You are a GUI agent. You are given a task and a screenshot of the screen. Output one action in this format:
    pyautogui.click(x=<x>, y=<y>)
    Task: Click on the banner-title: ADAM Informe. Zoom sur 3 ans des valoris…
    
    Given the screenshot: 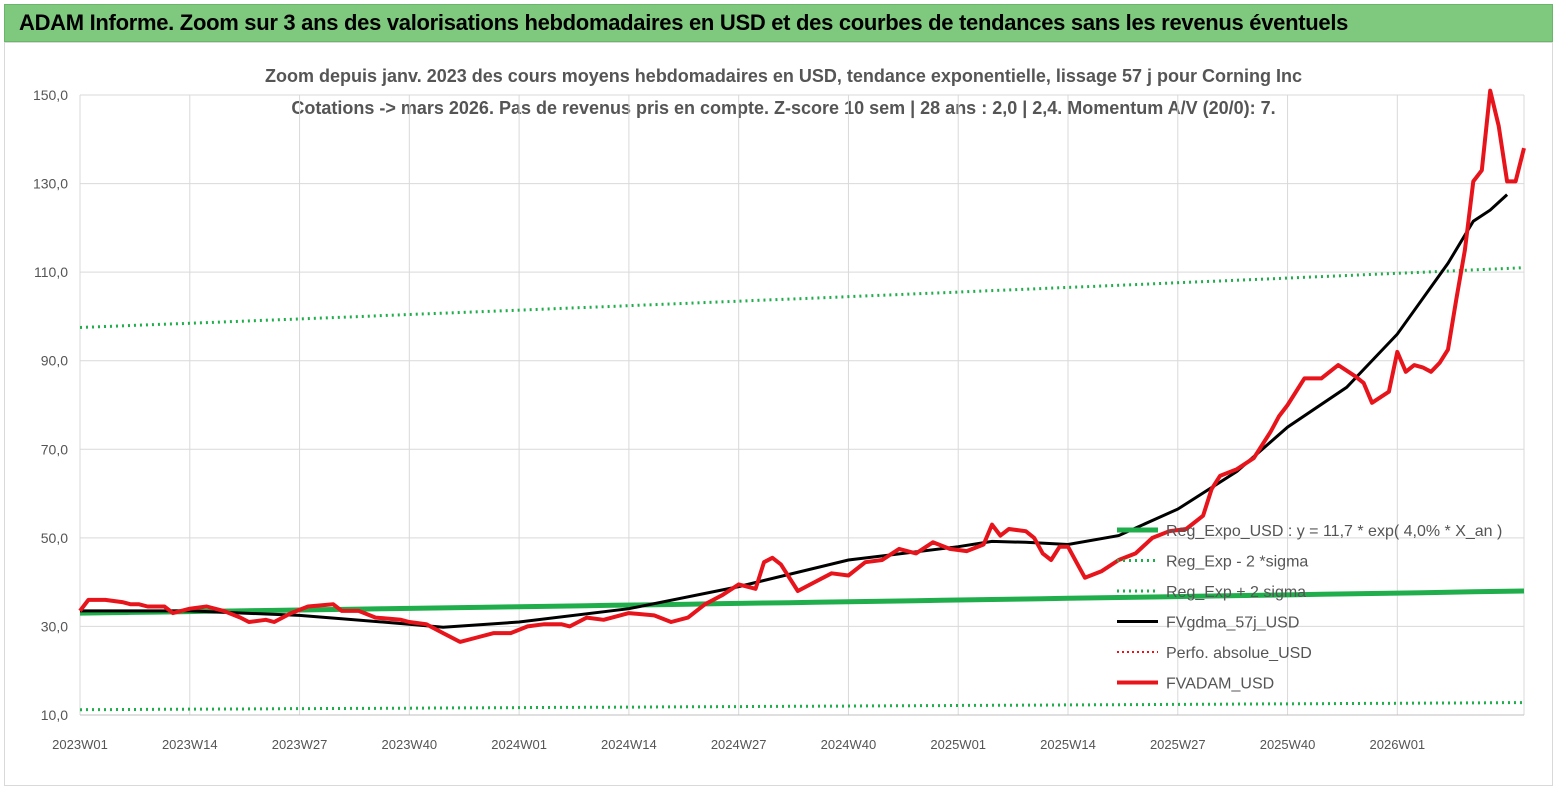 What is the action you would take?
    pyautogui.click(x=684, y=22)
    